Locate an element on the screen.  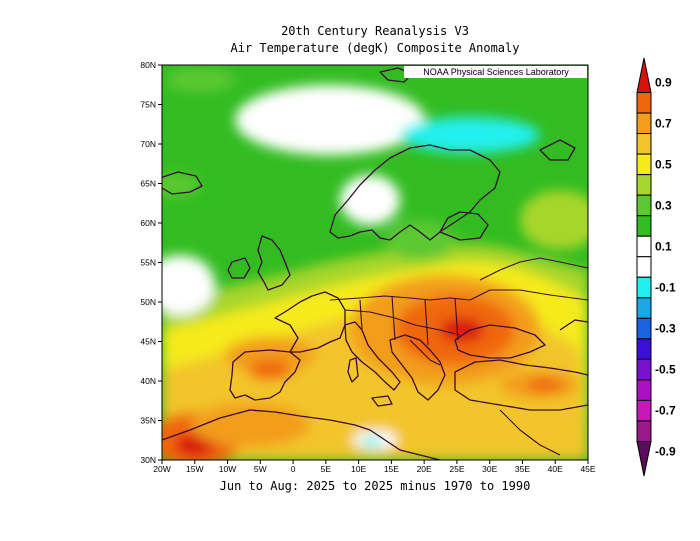
colorbar-label: 0.7 is located at coordinates (663, 123).